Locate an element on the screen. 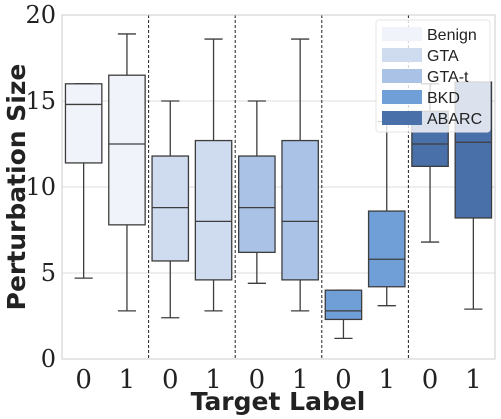  legend: Benign GTA GTA-t BKD ABARC is located at coordinates (433, 76).